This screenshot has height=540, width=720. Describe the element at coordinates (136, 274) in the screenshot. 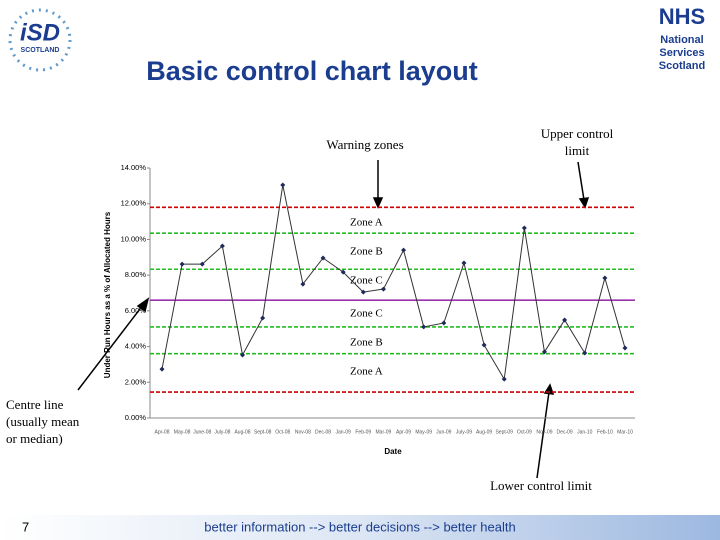

I see `y-tick-label: 8.00%` at that location.